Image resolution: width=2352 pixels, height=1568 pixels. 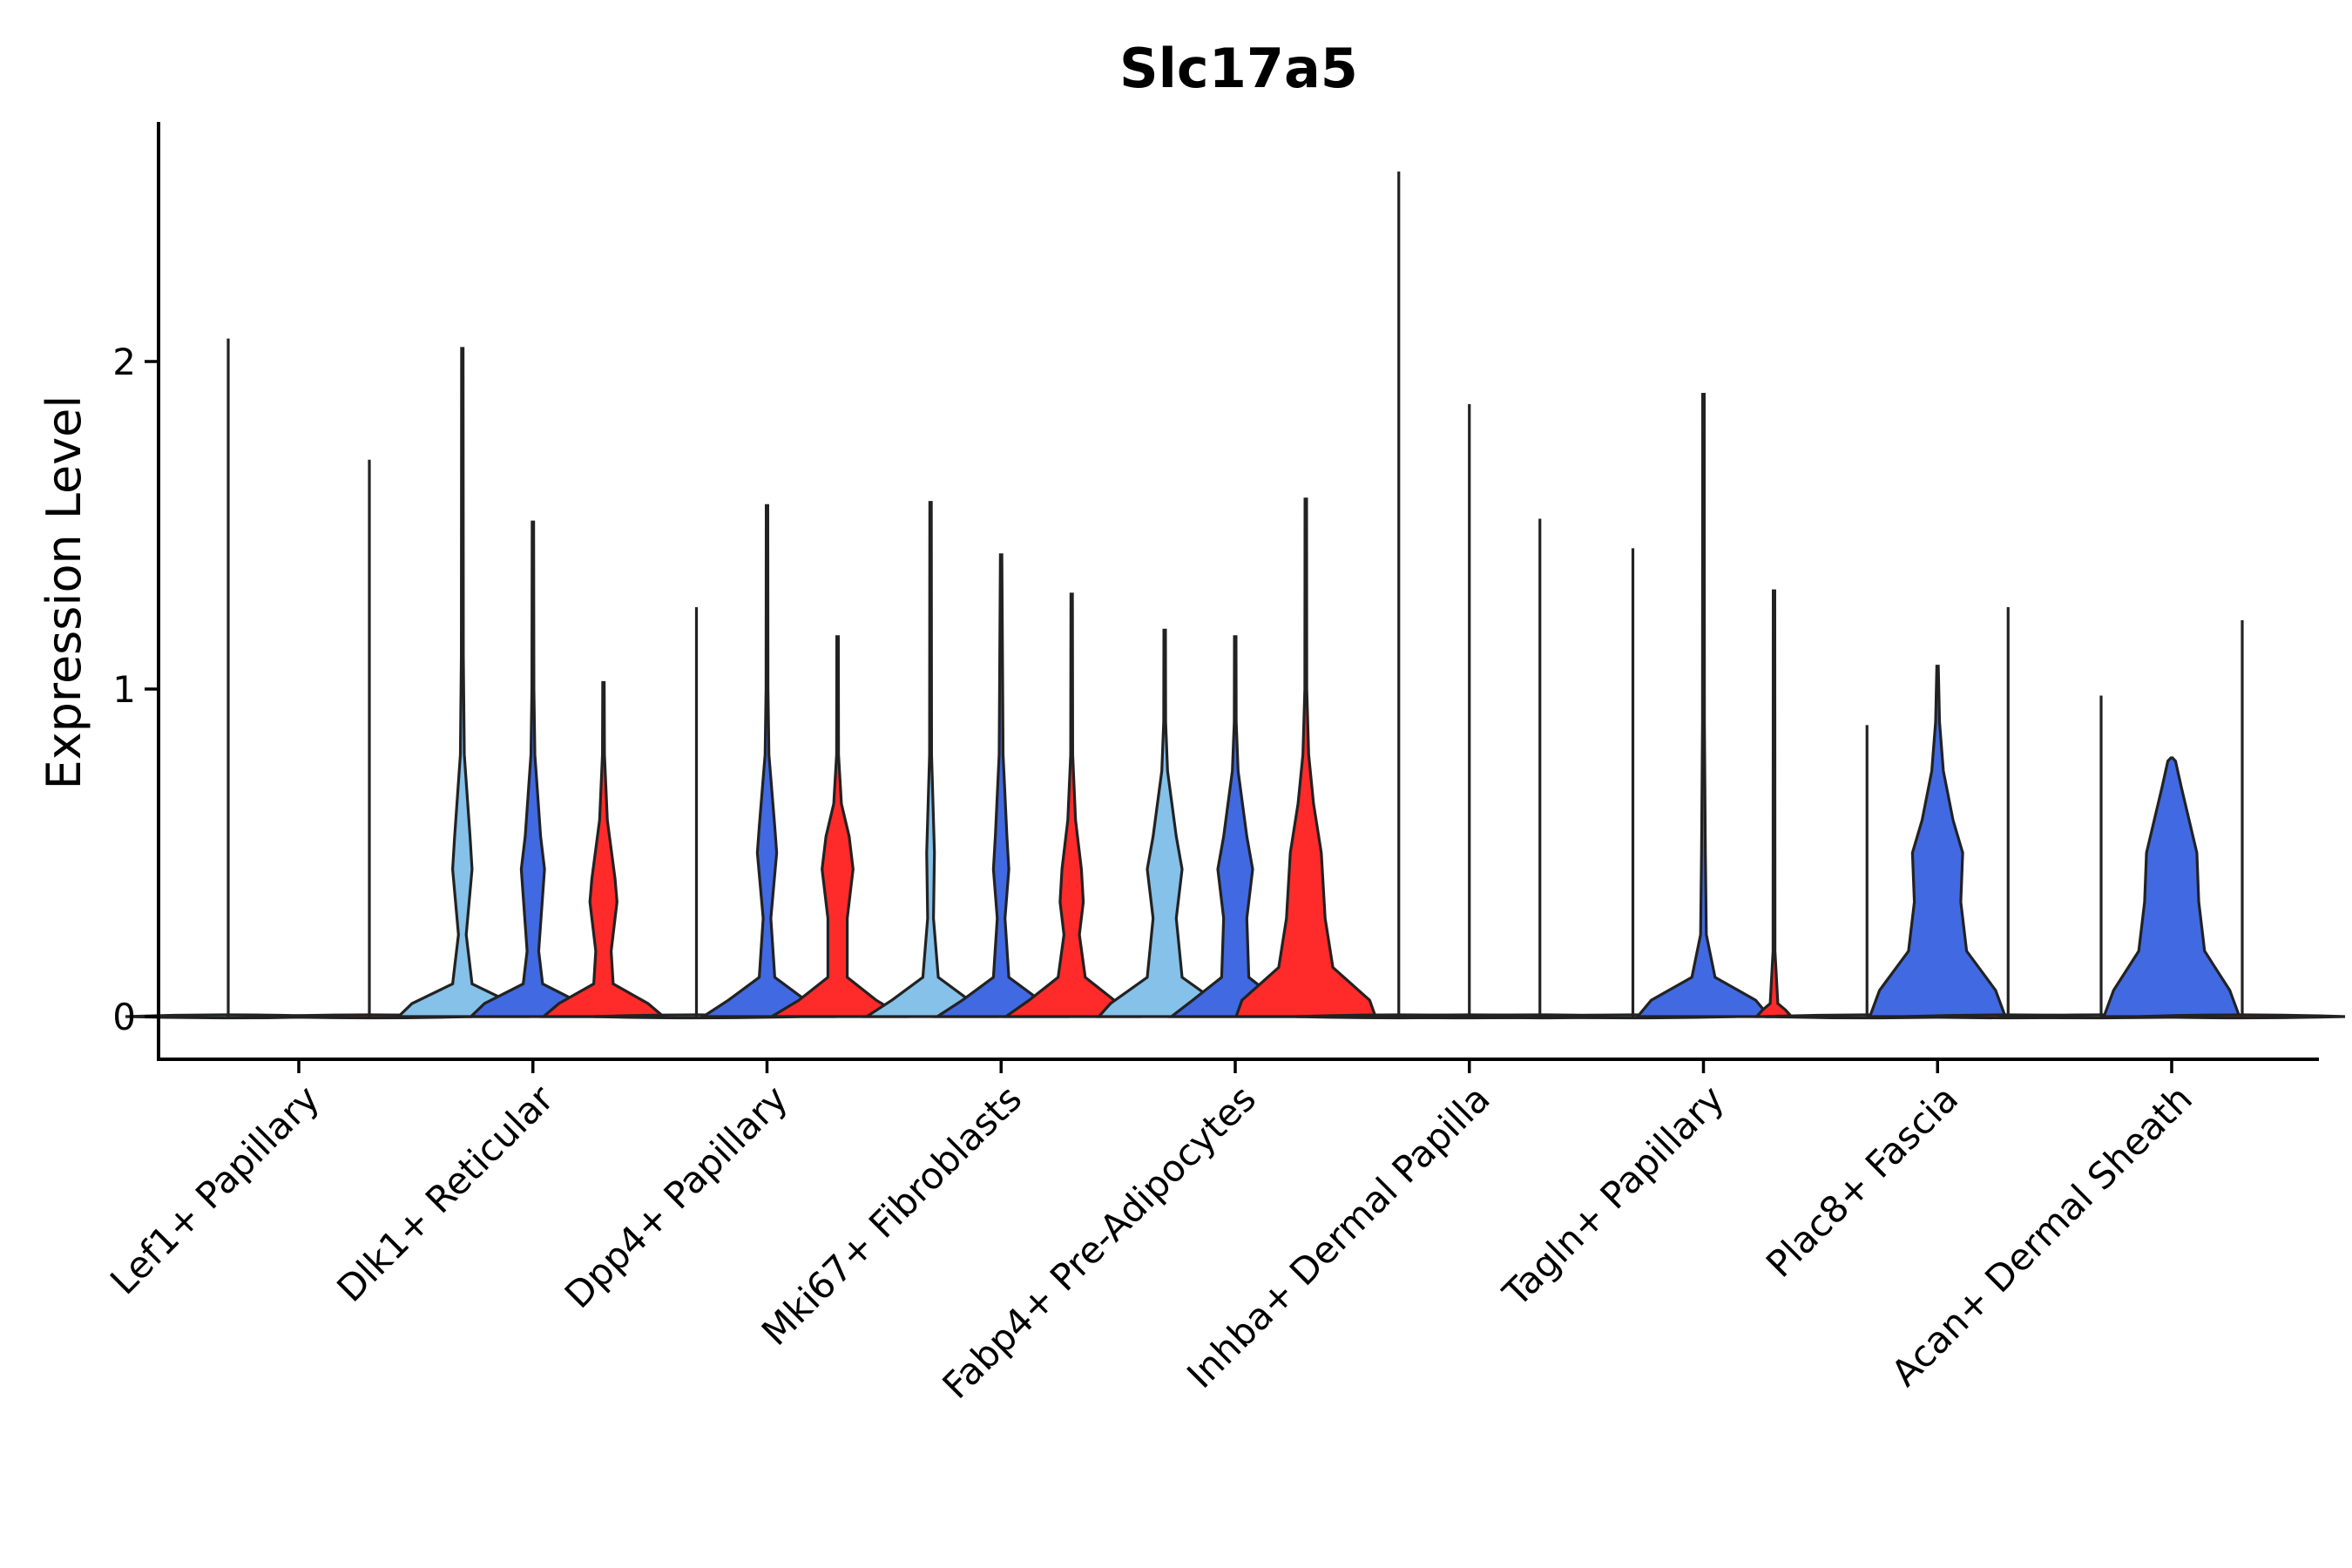 What do you see at coordinates (1862, 1181) in the screenshot?
I see `x-tick-label-7: Plac8+ Fascia` at bounding box center [1862, 1181].